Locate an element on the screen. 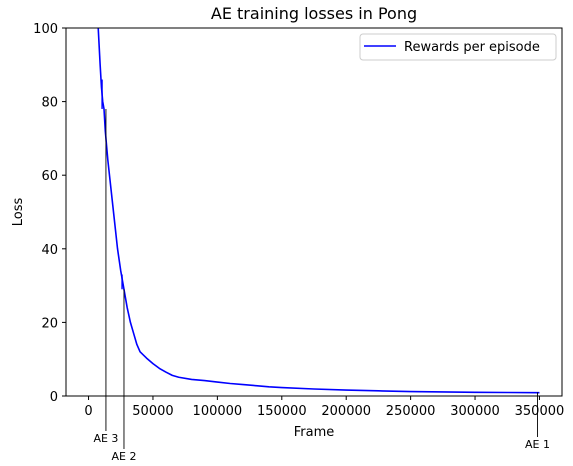  y-axis-ticks: 0 20 40 60 80 100 is located at coordinates (49, 213).